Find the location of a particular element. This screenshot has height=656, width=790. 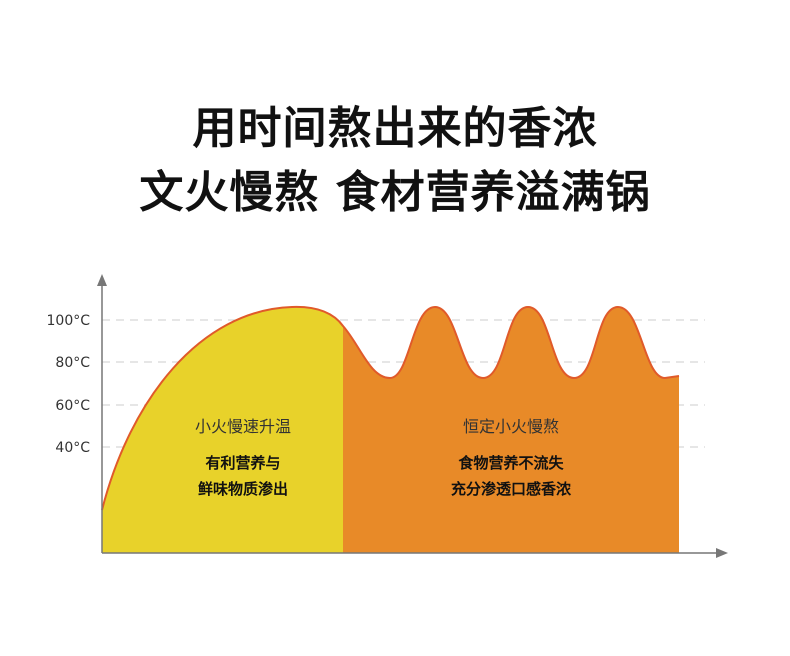

headline-line-1: 用时间熬出来的香浓 is located at coordinates (395, 128).